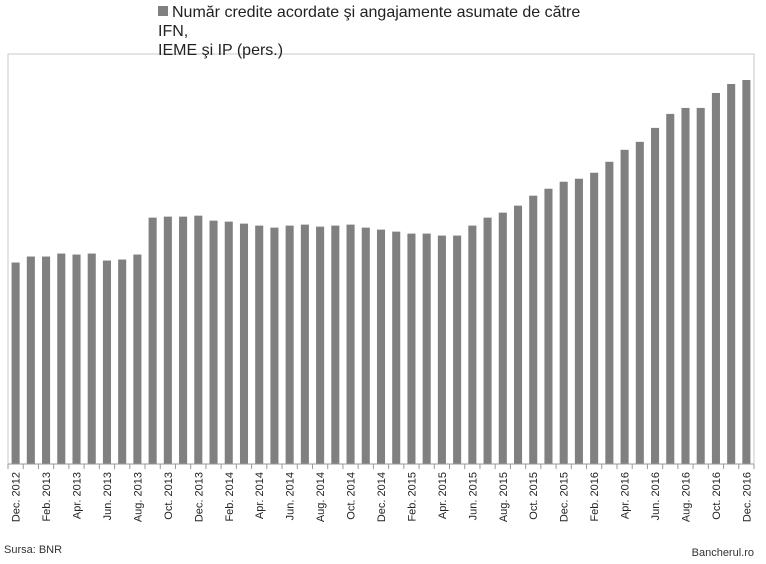 The image size is (766, 564). I want to click on x-tick-label: Apr. 2015, so click(443, 495).